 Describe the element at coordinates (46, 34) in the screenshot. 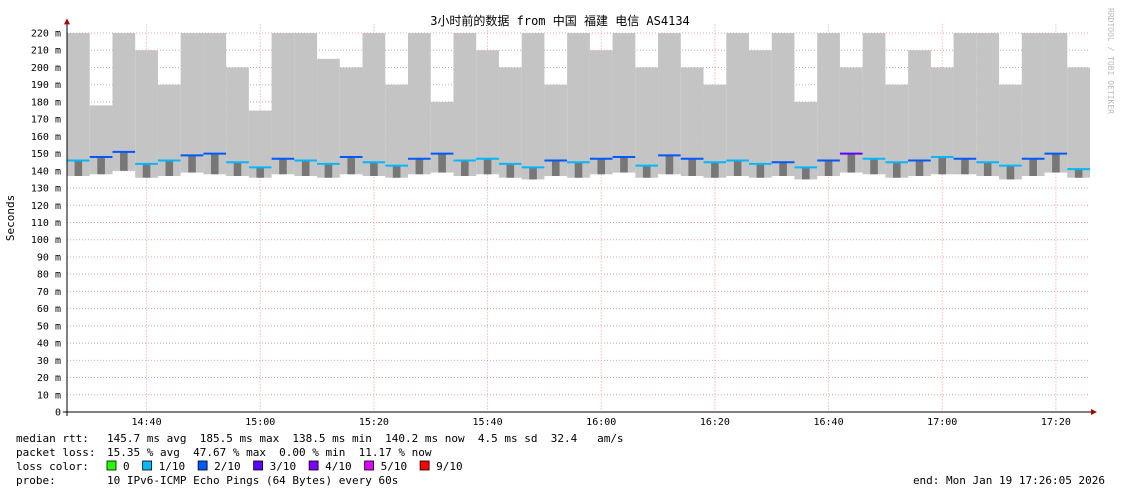

I see `y-tick-label: 220 m` at that location.